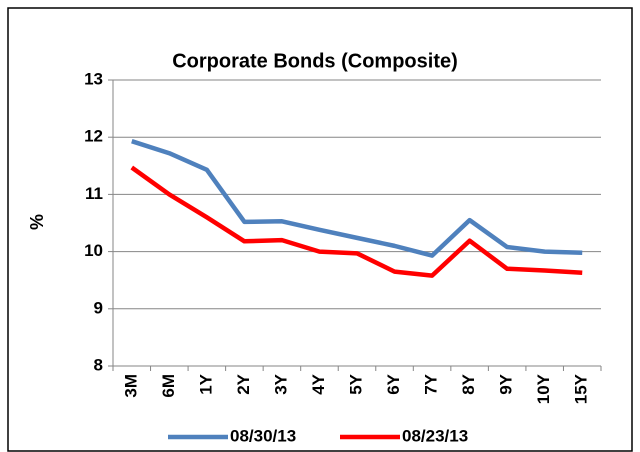  What do you see at coordinates (355, 383) in the screenshot?
I see `x-tick-label: 5Y` at bounding box center [355, 383].